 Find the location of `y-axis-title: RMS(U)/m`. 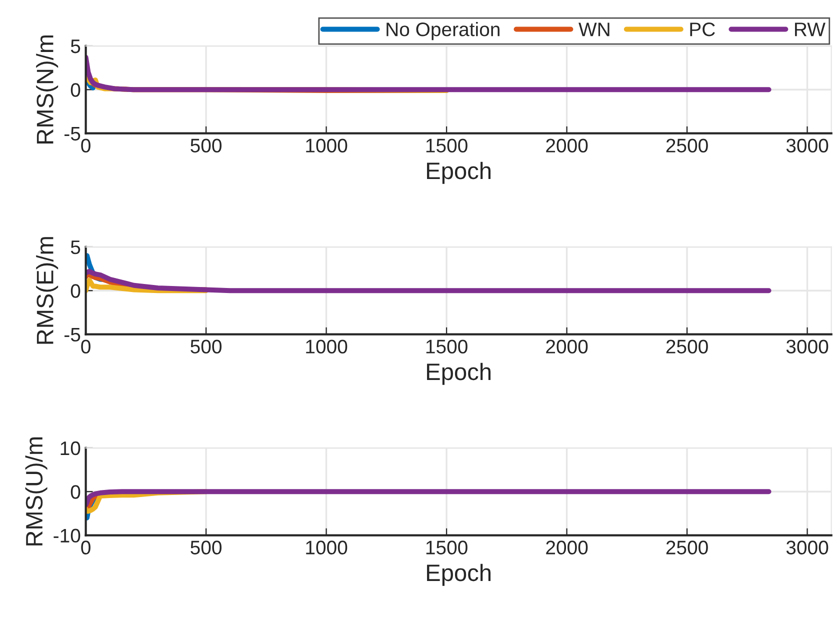

y-axis-title: RMS(U)/m is located at coordinates (36, 491).